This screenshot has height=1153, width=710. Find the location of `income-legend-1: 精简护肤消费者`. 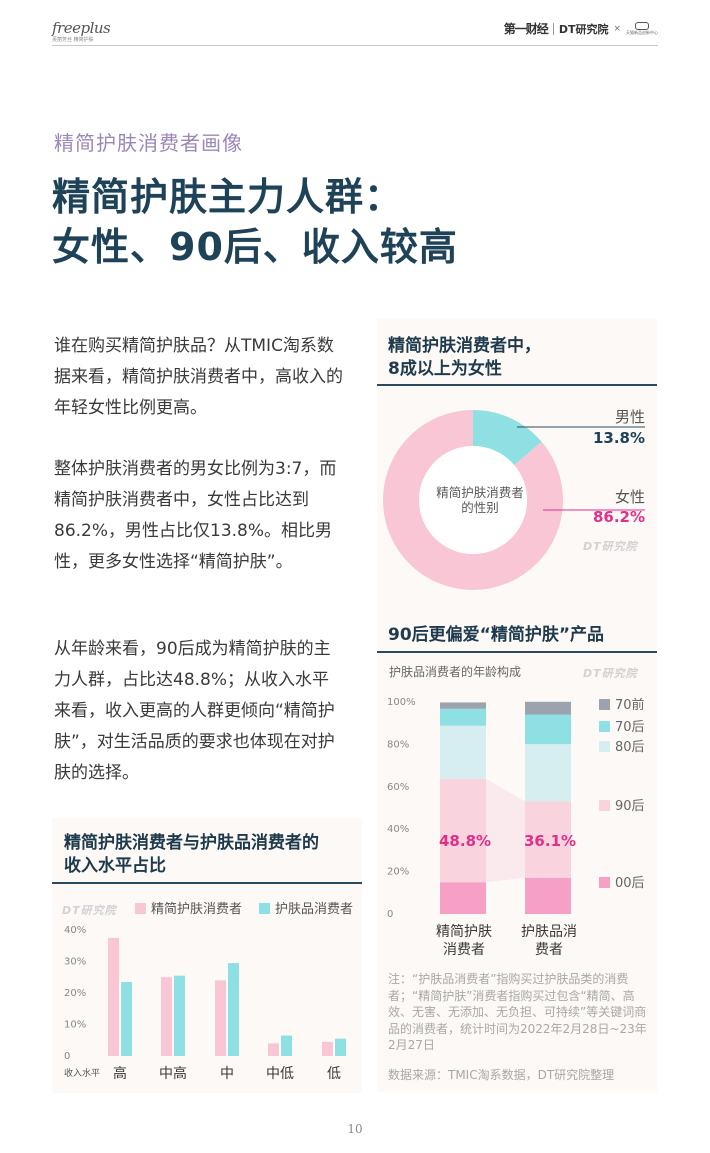

income-legend-1: 精简护肤消费者 is located at coordinates (196, 909).